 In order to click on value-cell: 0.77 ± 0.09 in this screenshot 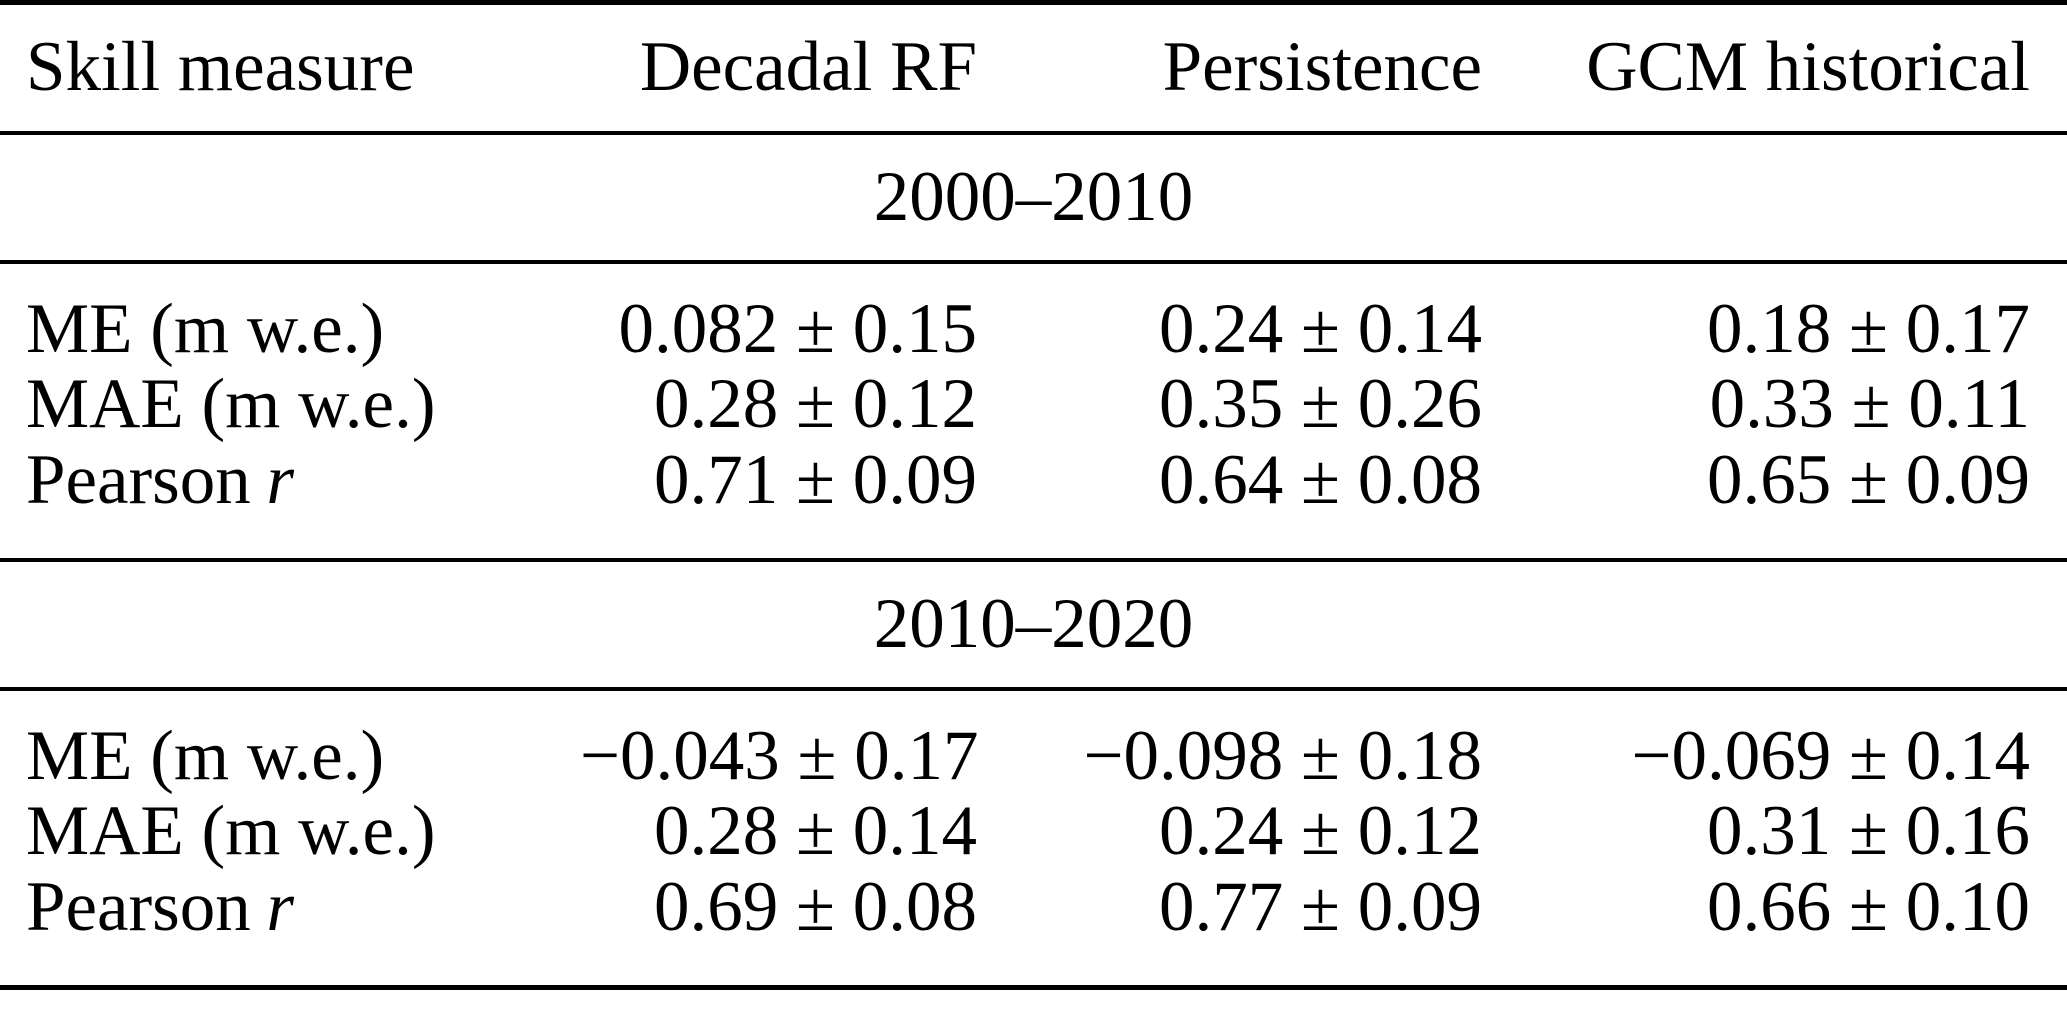, I will do `click(1320, 906)`.